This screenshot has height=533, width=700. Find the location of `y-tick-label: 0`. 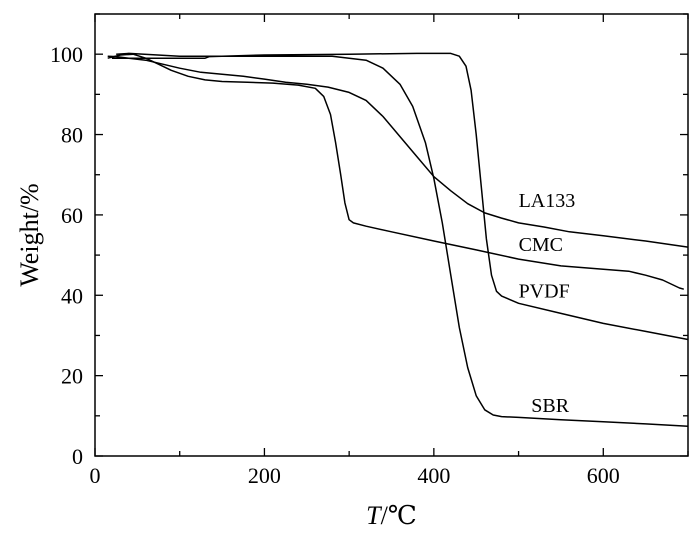

y-tick-label: 0 is located at coordinates (77, 456).